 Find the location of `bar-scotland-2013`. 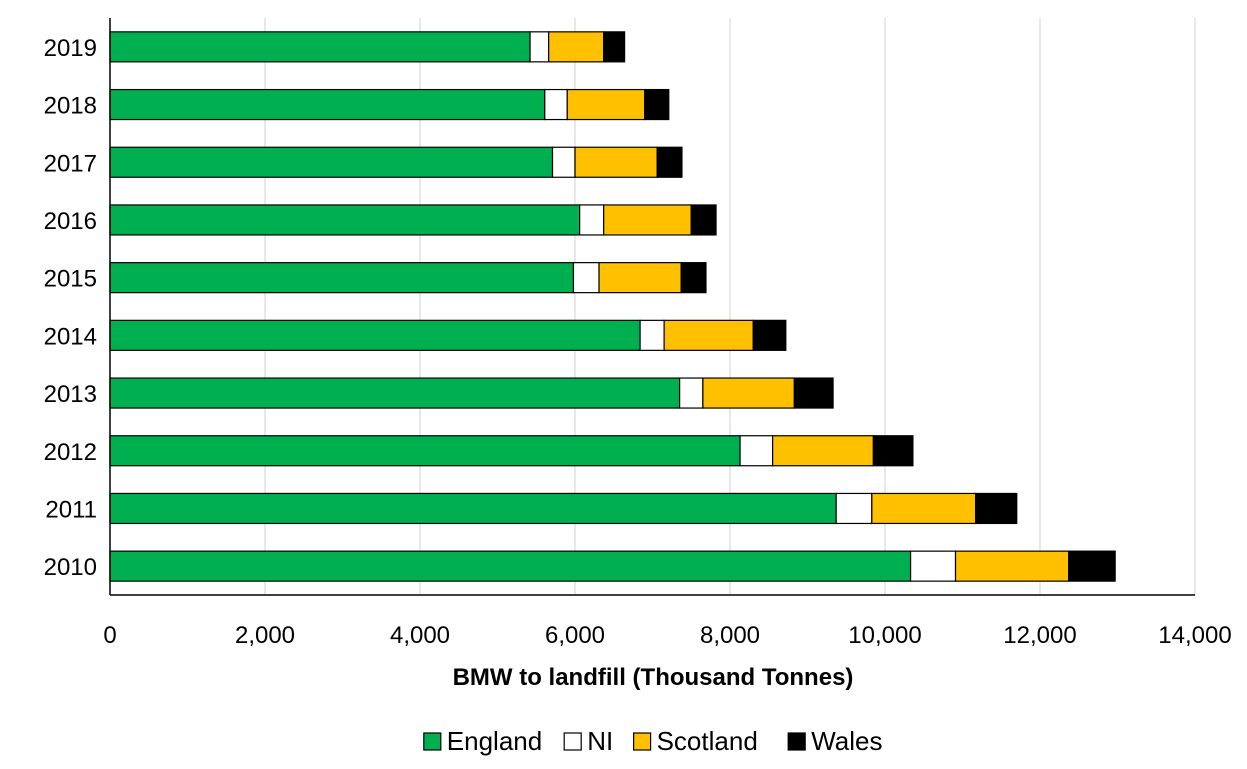

bar-scotland-2013 is located at coordinates (748, 393).